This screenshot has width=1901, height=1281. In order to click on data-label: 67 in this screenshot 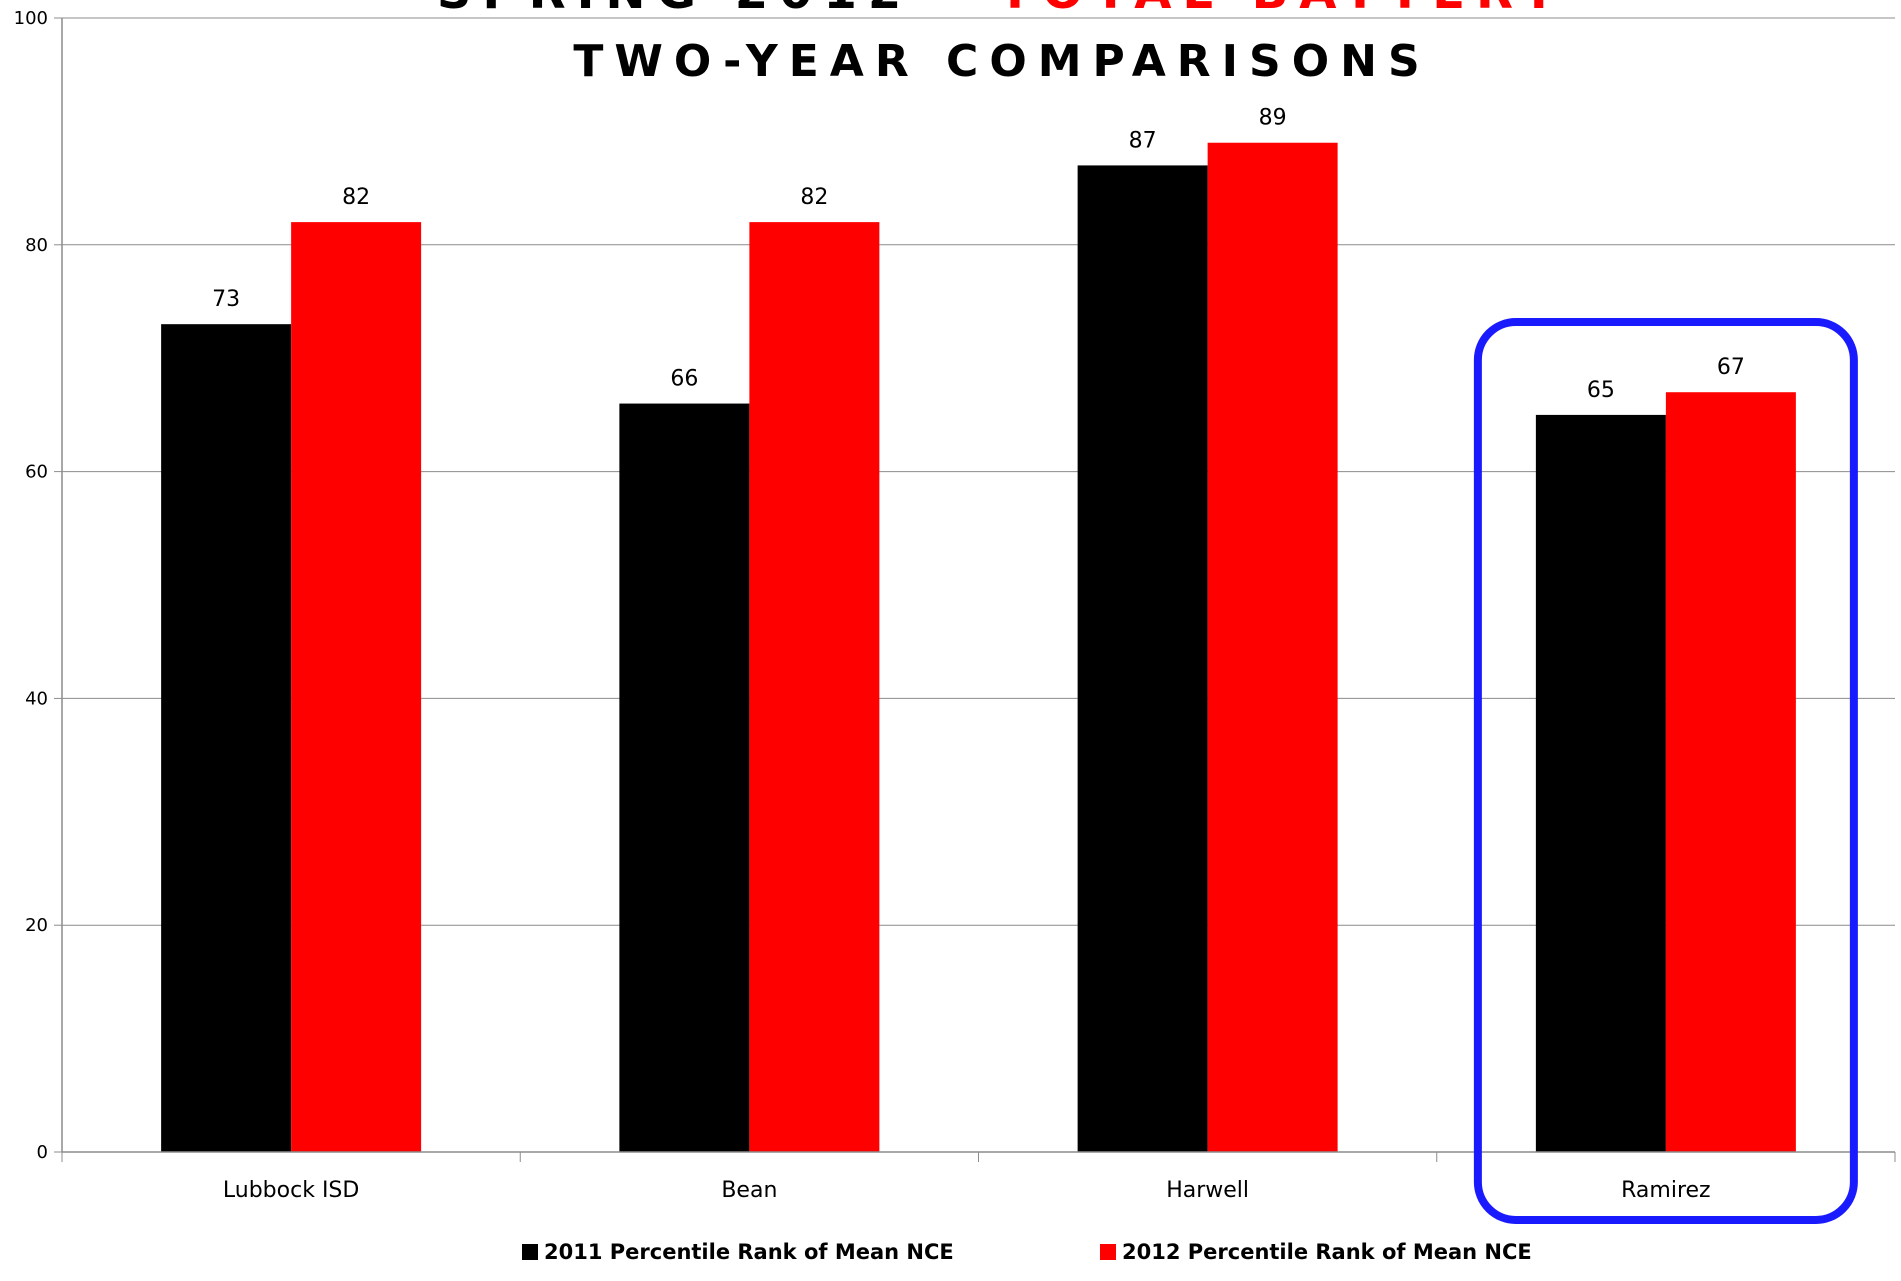, I will do `click(1731, 367)`.